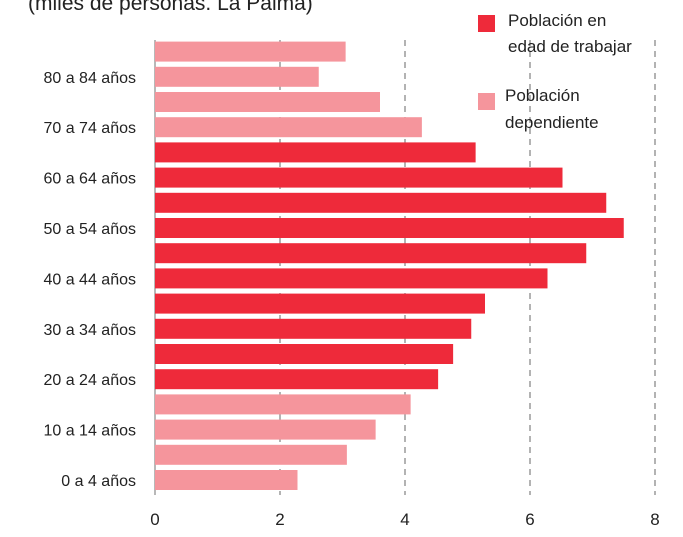 Image resolution: width=683 pixels, height=537 pixels. I want to click on y-category-label: 80 a 84 años, so click(89, 78).